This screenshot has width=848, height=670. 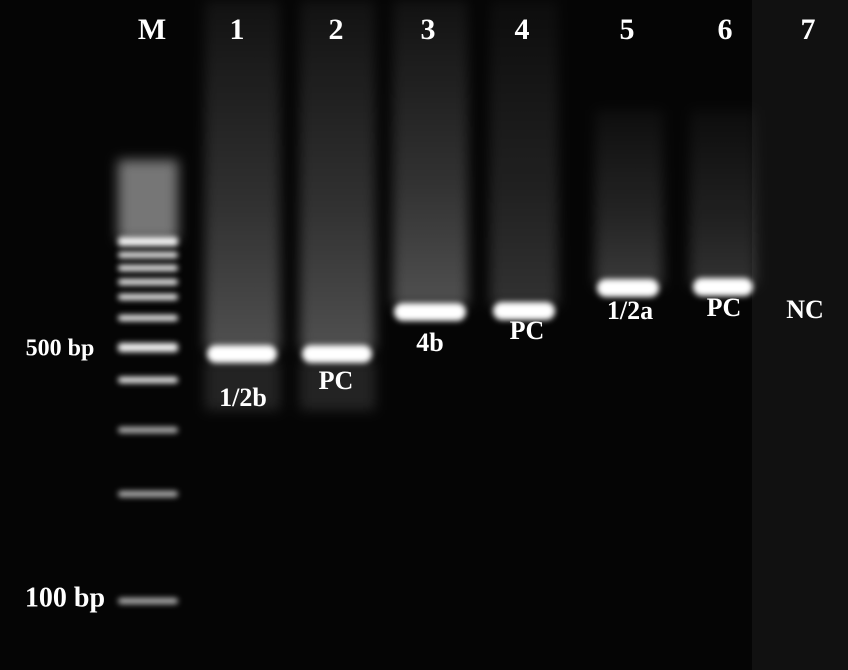 What do you see at coordinates (808, 29) in the screenshot?
I see `lane-label: 7` at bounding box center [808, 29].